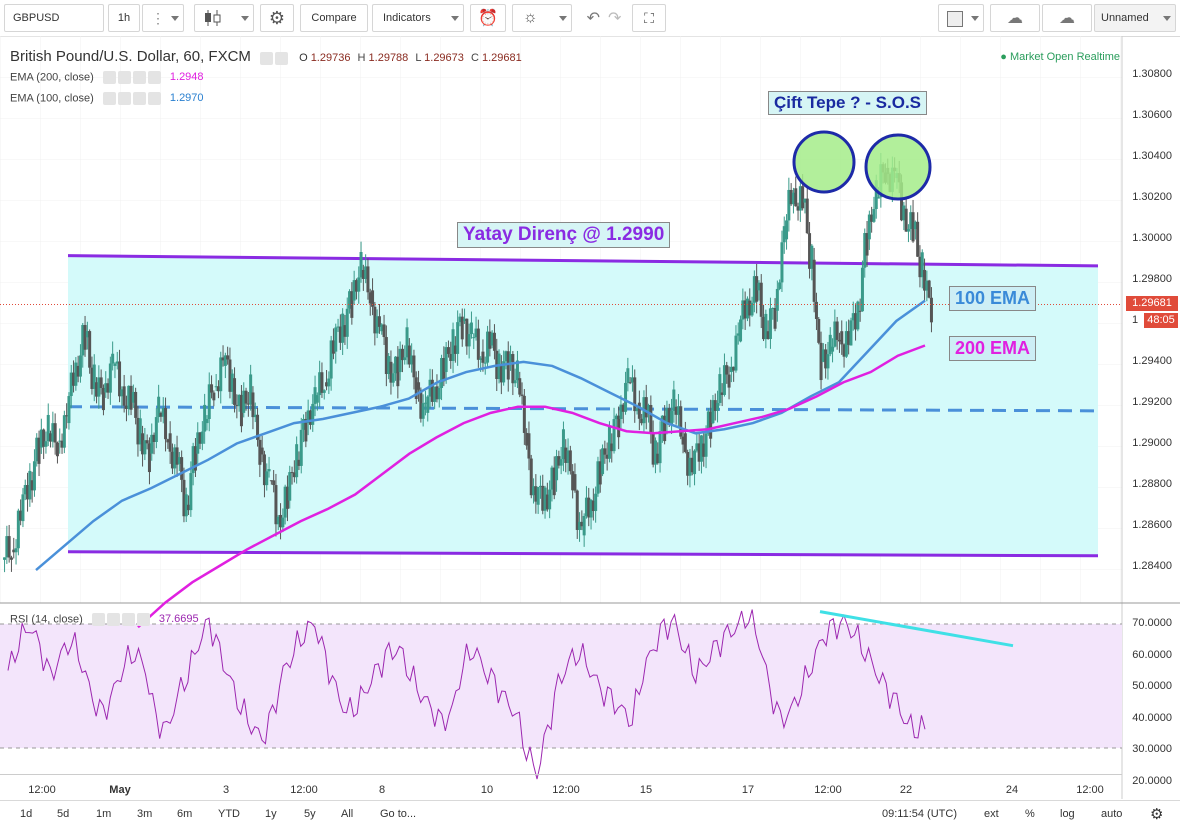 The image size is (1180, 830). What do you see at coordinates (347, 814) in the screenshot?
I see `range-all-button: All` at bounding box center [347, 814].